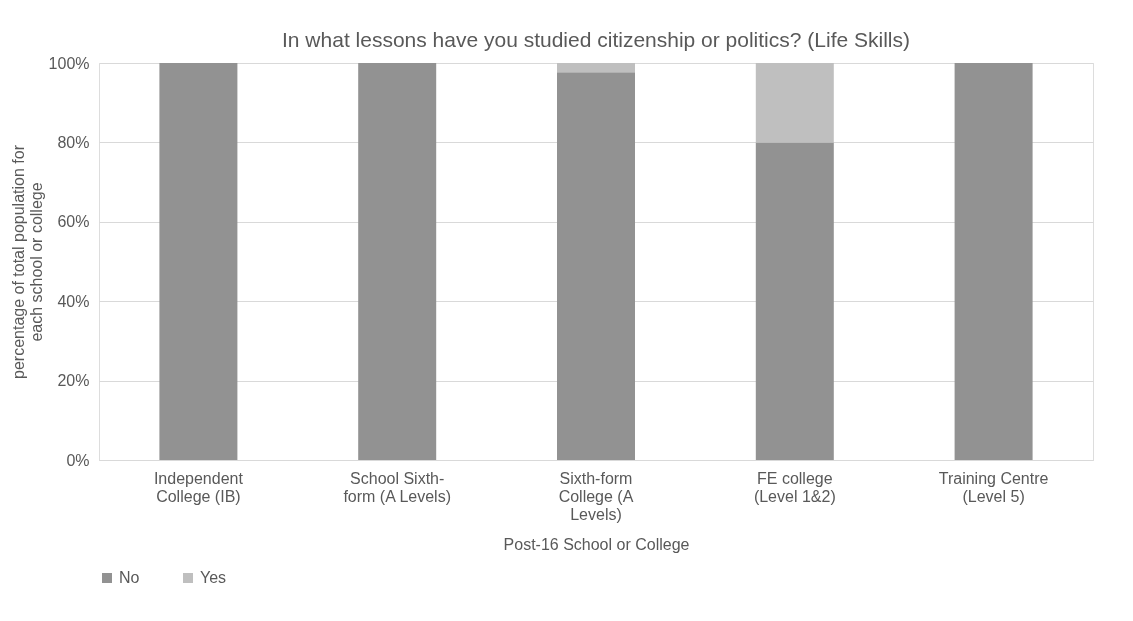 The width and height of the screenshot is (1133, 621). What do you see at coordinates (73, 142) in the screenshot?
I see `y-tick-label: 80%` at bounding box center [73, 142].